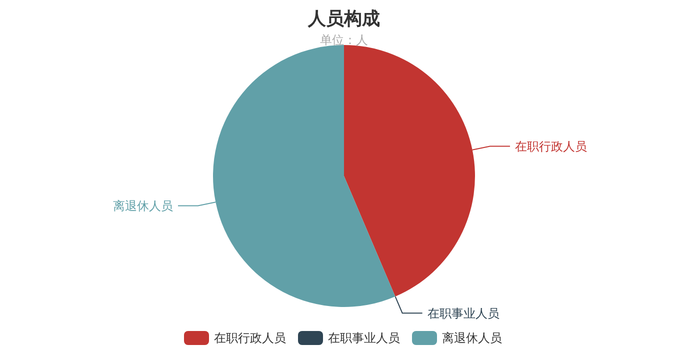  Describe the element at coordinates (250, 338) in the screenshot. I see `legend-label: 在职行政人员` at that location.